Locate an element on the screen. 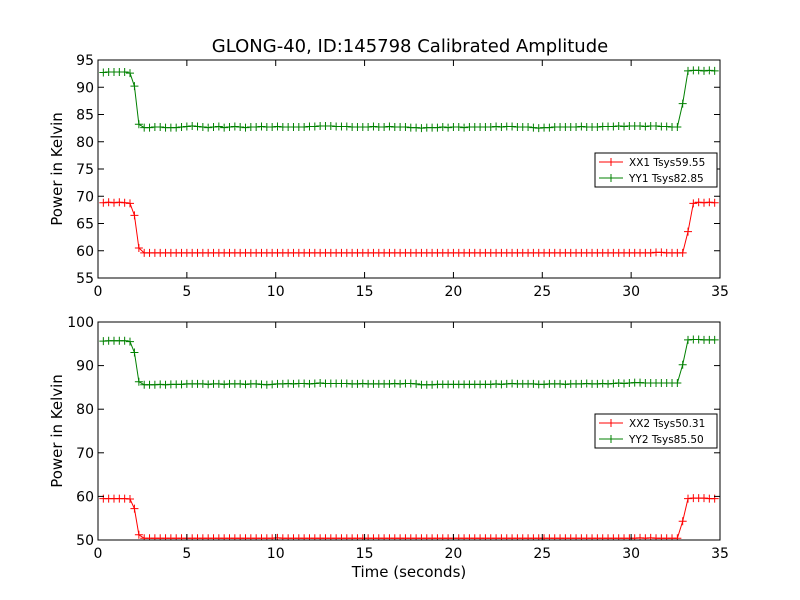 The width and height of the screenshot is (800, 600). legend: XX1 Tsys59.55 YY1 Tsys82.85 is located at coordinates (656, 170).